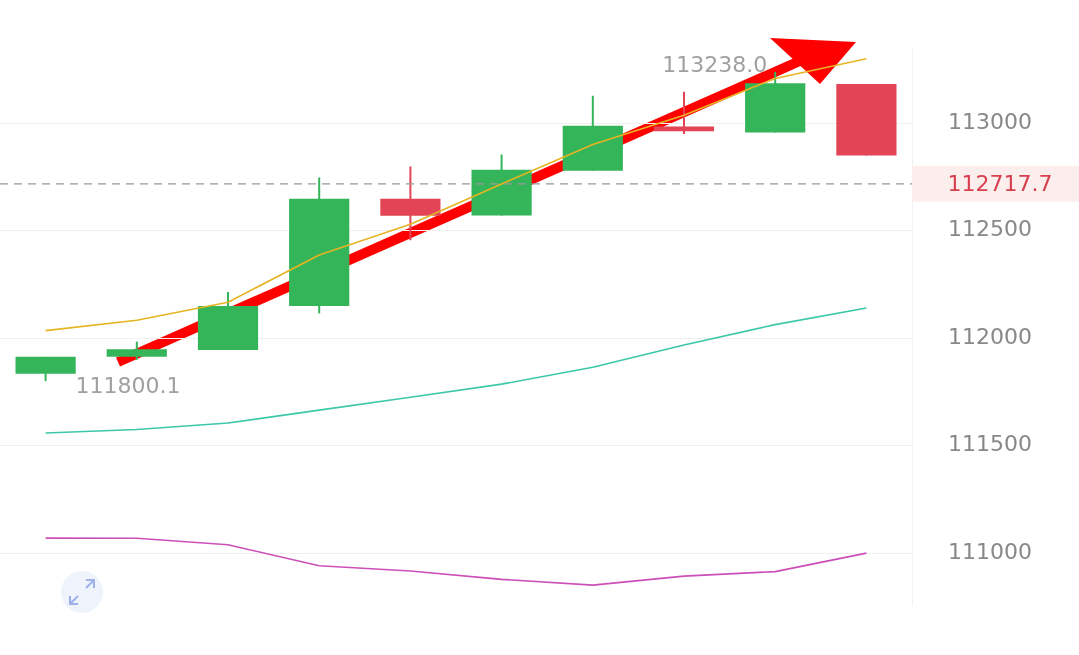 Image resolution: width=1079 pixels, height=655 pixels. What do you see at coordinates (1000, 183) in the screenshot?
I see `ref-line-label: 112717.7` at bounding box center [1000, 183].